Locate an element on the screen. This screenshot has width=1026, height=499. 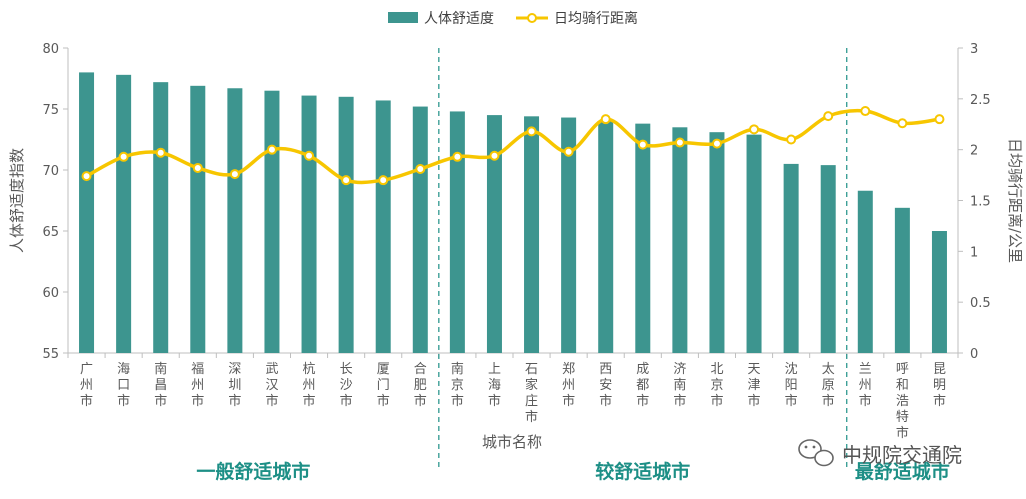
x-tick-label: 福州市 is located at coordinates (197, 385).